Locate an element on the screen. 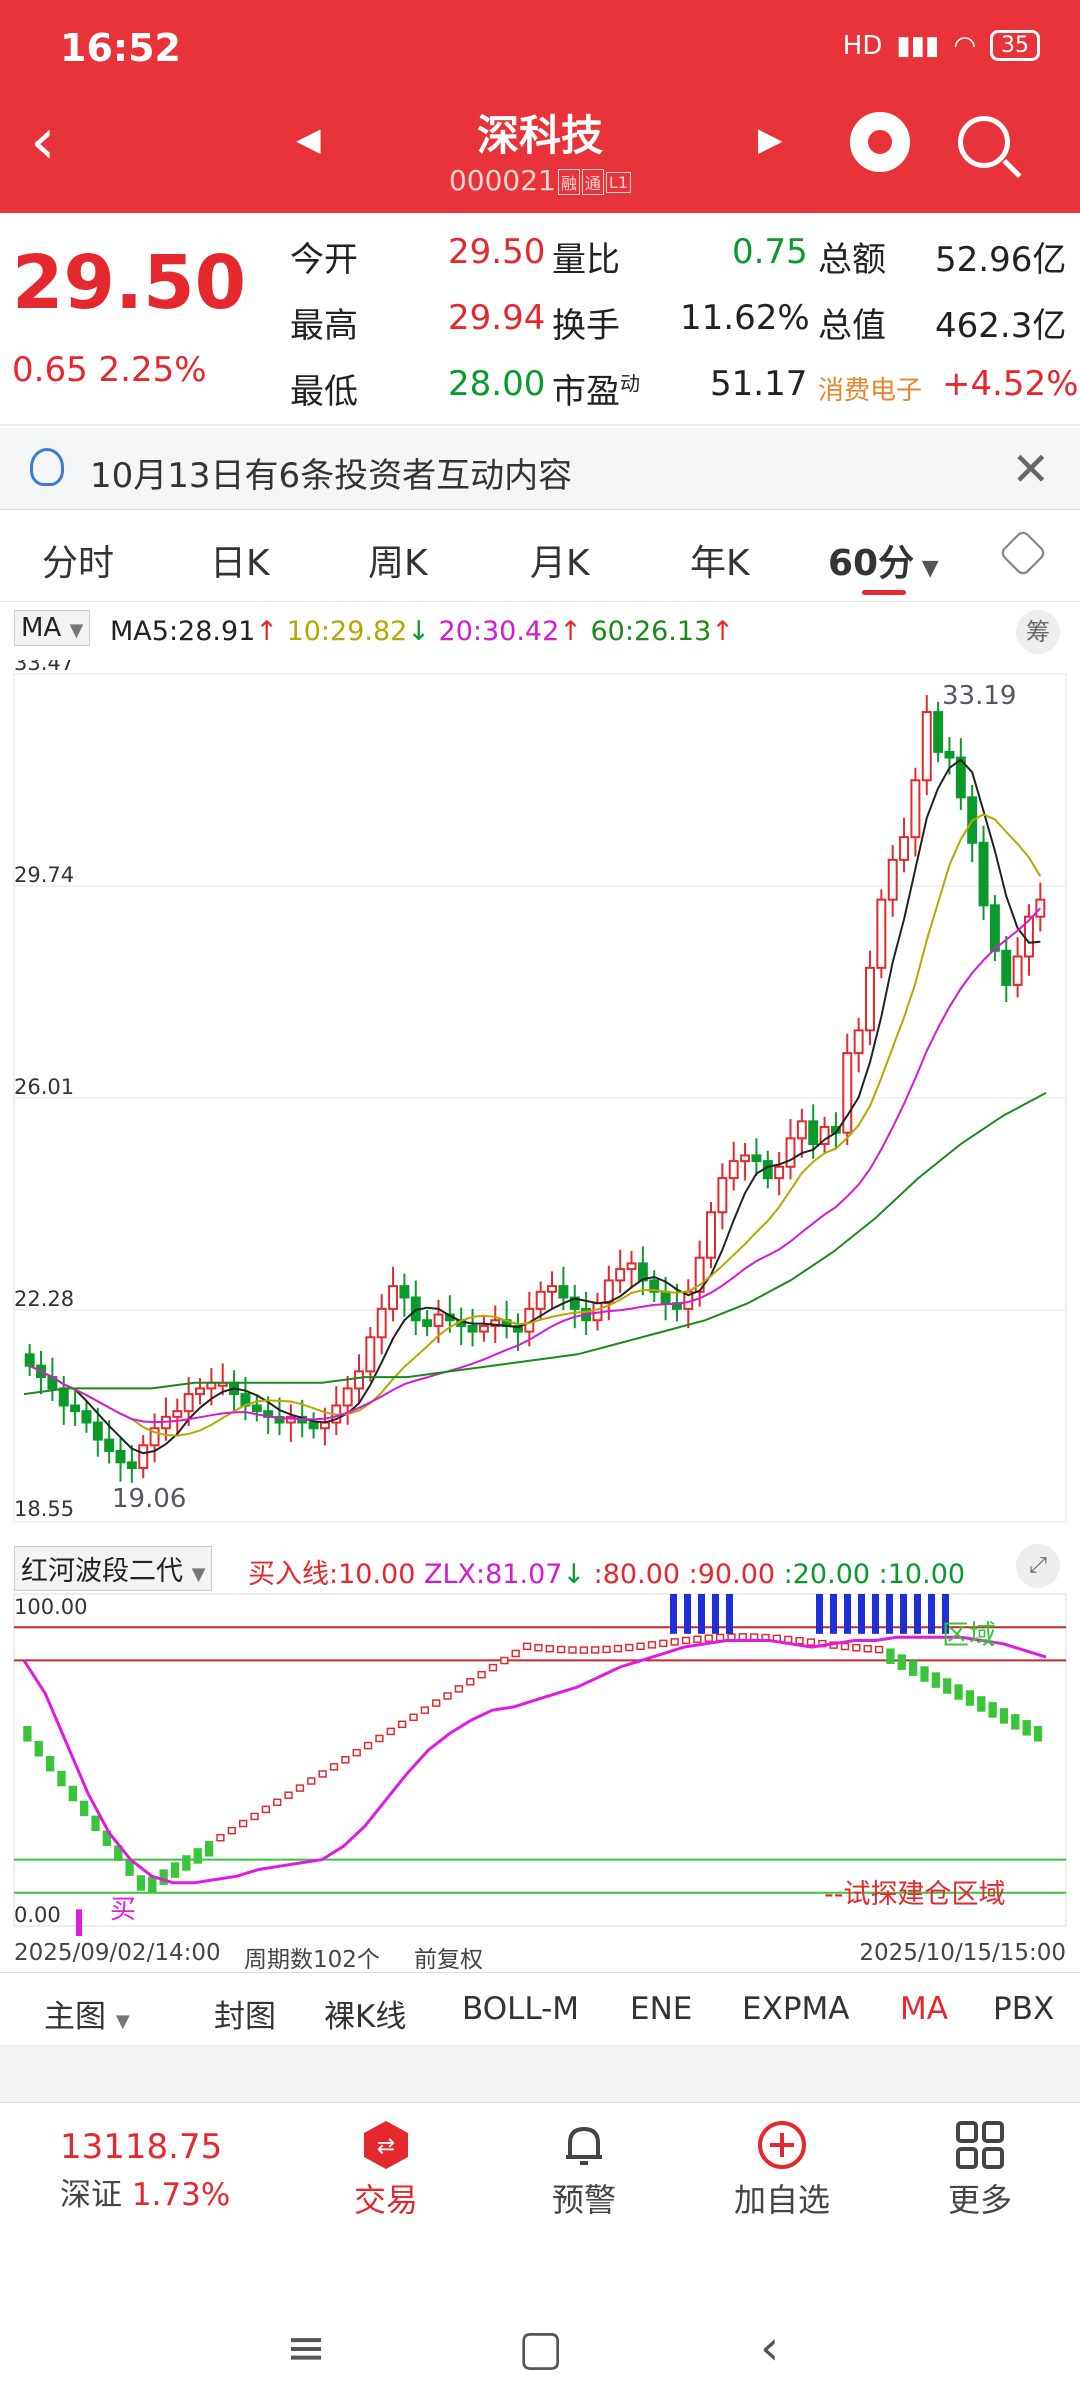 Image resolution: width=1080 pixels, height=2400 pixels. indicator-chart: 100.00 0.00 买 --试探建仓区域 区域 is located at coordinates (540, 1761).